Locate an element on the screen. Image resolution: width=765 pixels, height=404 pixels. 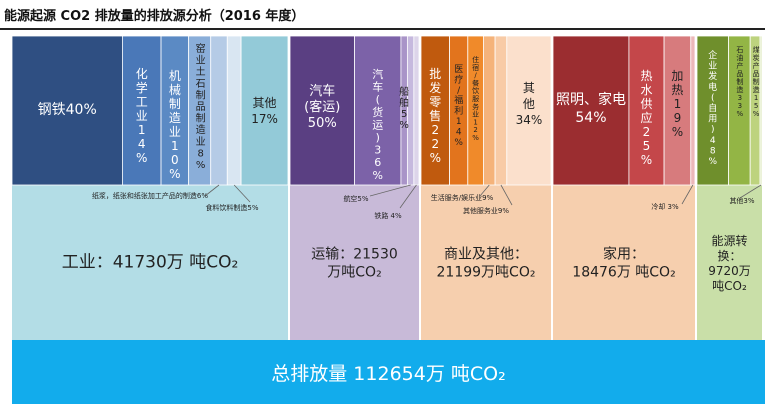
subcategory-label: 其他 17% is located at coordinates (264, 111).